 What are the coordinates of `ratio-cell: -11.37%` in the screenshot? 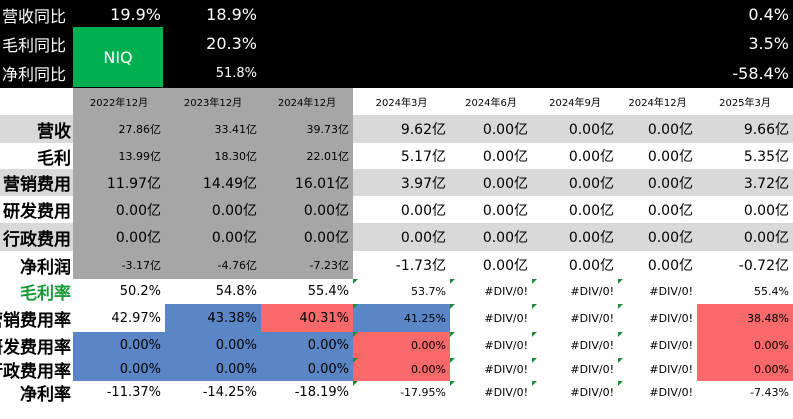 It's located at (133, 392).